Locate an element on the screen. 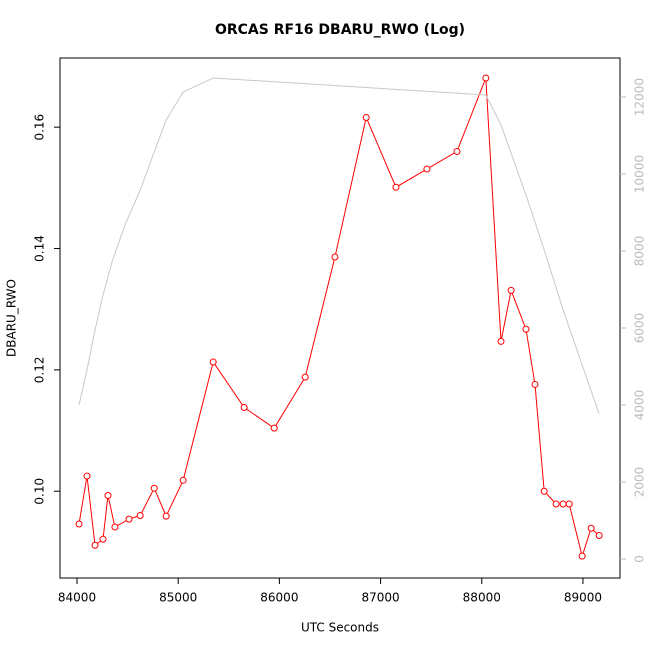 The width and height of the screenshot is (650, 650). y-tick-label: 0.16 is located at coordinates (40, 127).